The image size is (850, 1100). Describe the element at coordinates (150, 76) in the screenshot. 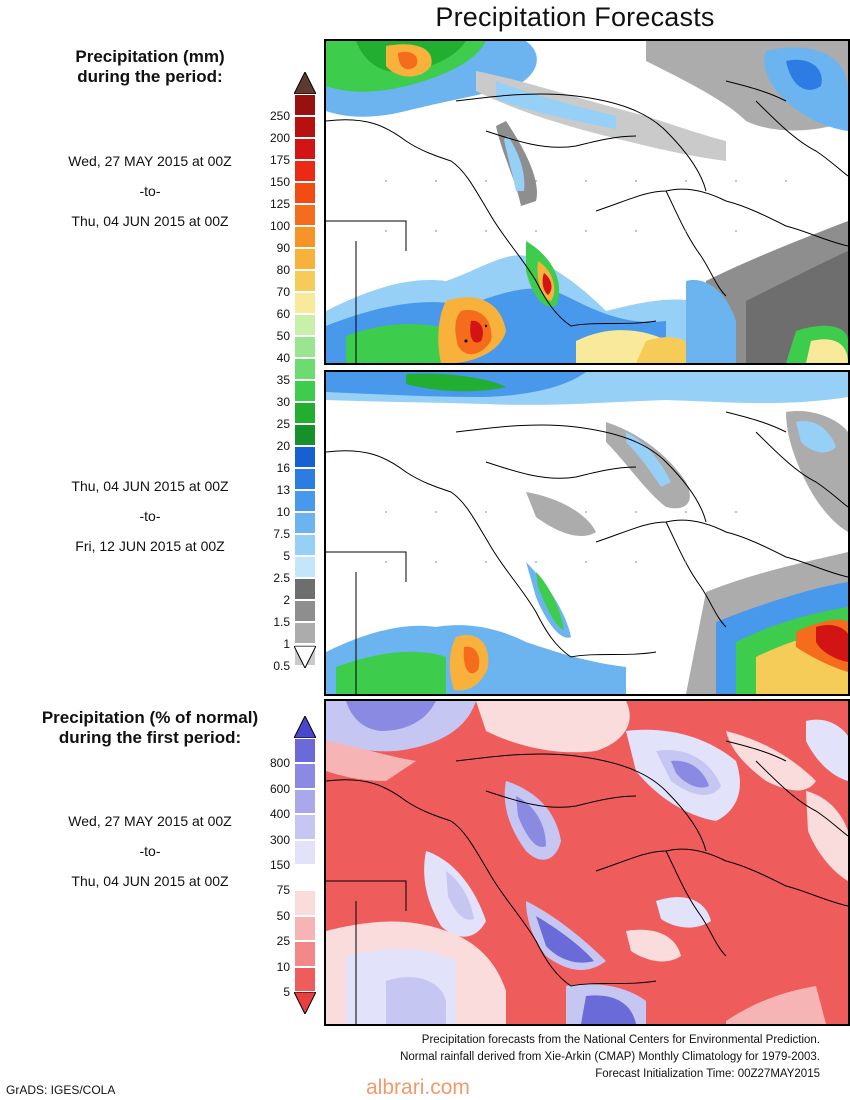

I see `mm-title-line-2: during the period:` at that location.